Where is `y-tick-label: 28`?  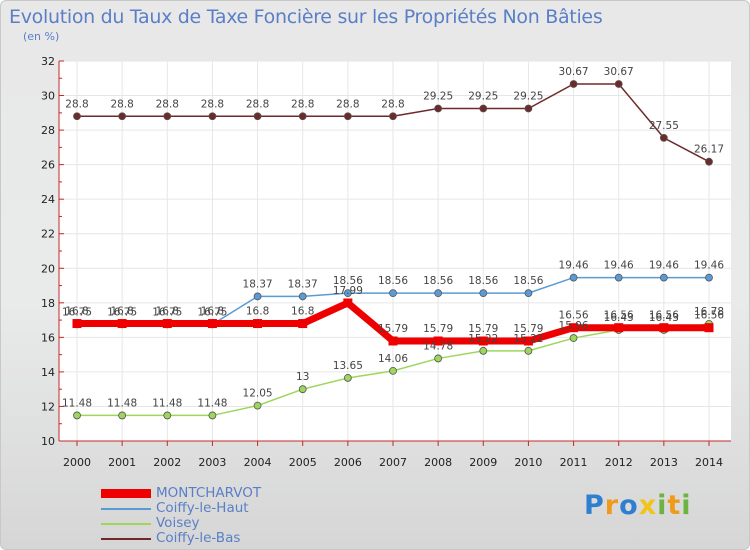
y-tick-label: 28 is located at coordinates (48, 130).